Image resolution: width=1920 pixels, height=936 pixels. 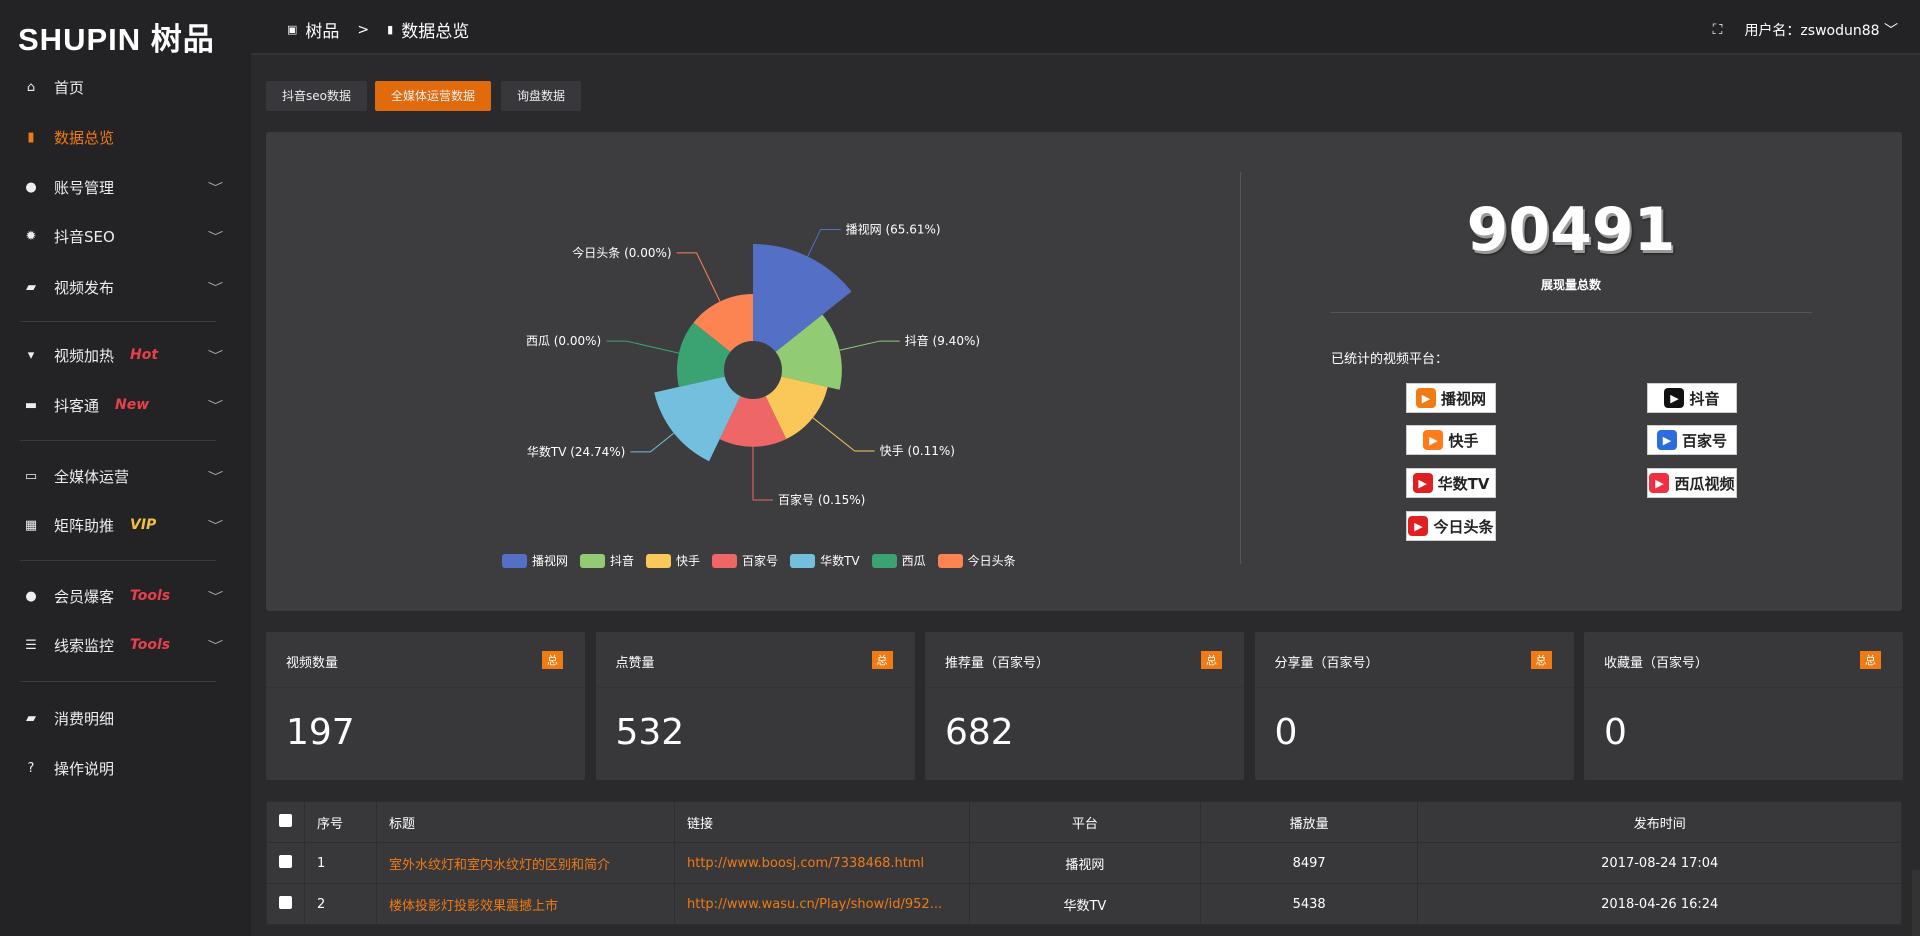 What do you see at coordinates (607, 560) in the screenshot?
I see `legend-item: 抖音` at bounding box center [607, 560].